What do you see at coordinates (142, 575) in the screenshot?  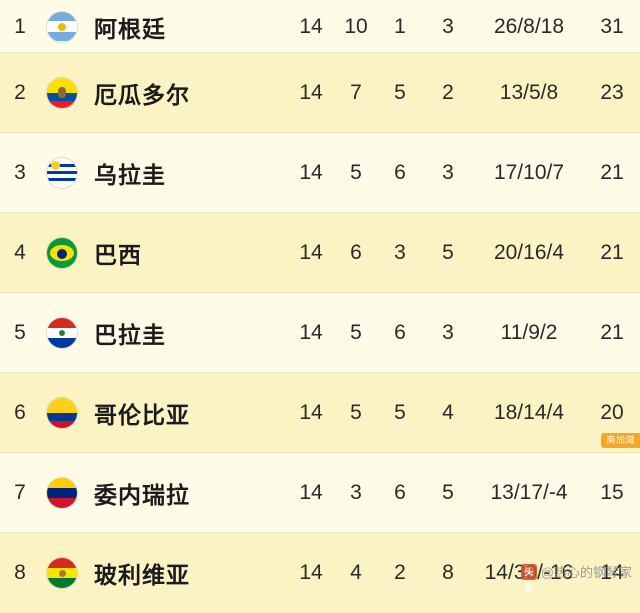 I see `team-name: 玻利维亚` at bounding box center [142, 575].